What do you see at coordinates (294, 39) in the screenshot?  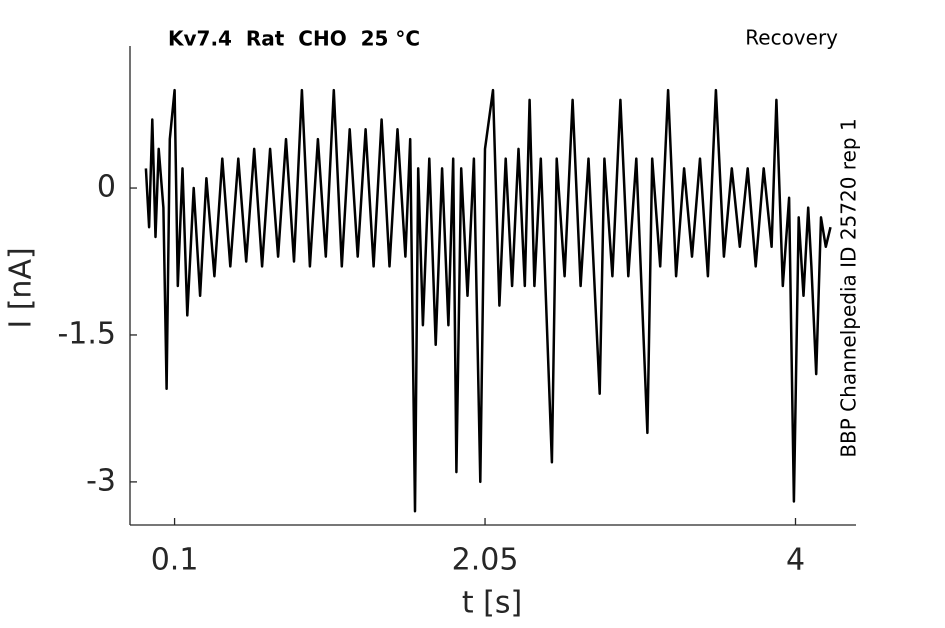 I see `chart-title: Kv7.4 Rat CHO 25 °C` at bounding box center [294, 39].